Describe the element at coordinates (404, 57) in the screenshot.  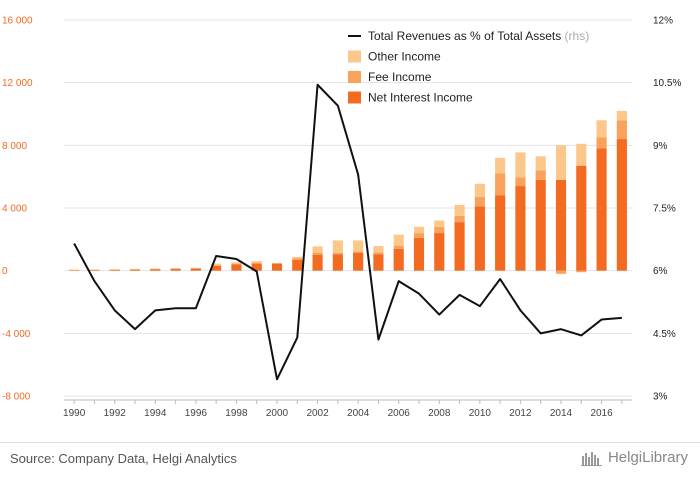
I see `legend-label: Other Income` at that location.